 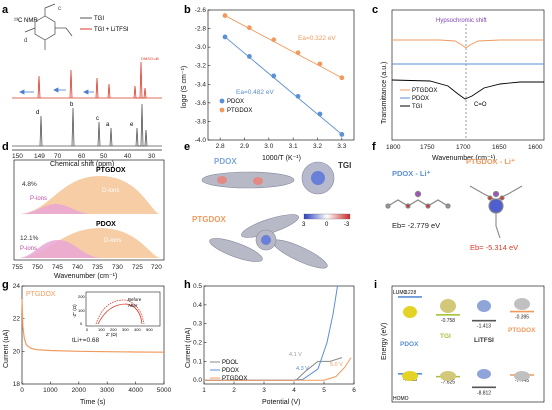 What do you see at coordinates (420, 99) in the screenshot?
I see `legend-pdox-c: PDOX` at bounding box center [420, 99].